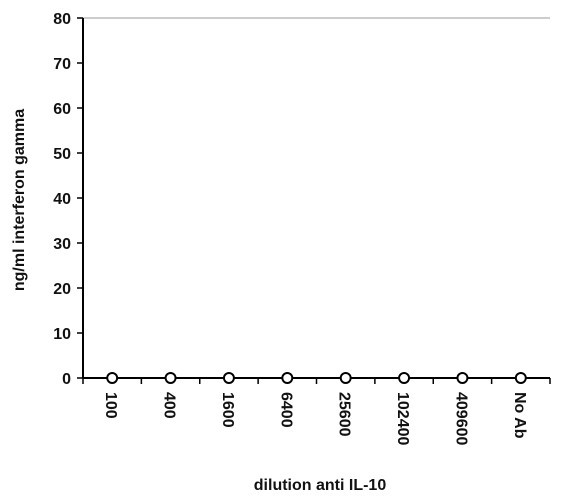 This screenshot has width=561, height=500. I want to click on x-tick-label: 400, so click(169, 405).